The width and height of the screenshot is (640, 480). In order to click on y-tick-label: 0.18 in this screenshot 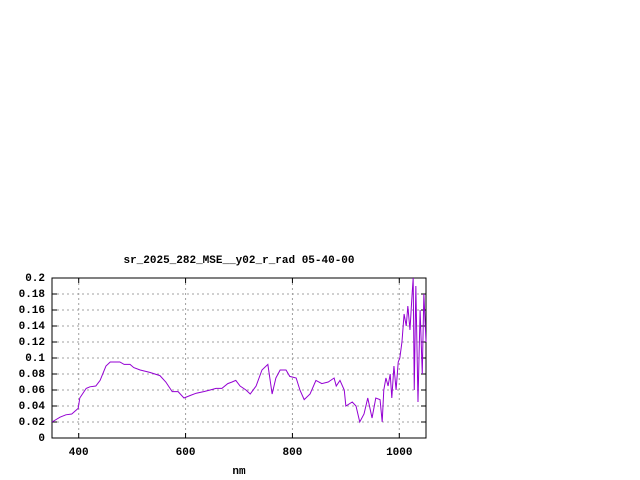, I will do `click(32, 295)`.